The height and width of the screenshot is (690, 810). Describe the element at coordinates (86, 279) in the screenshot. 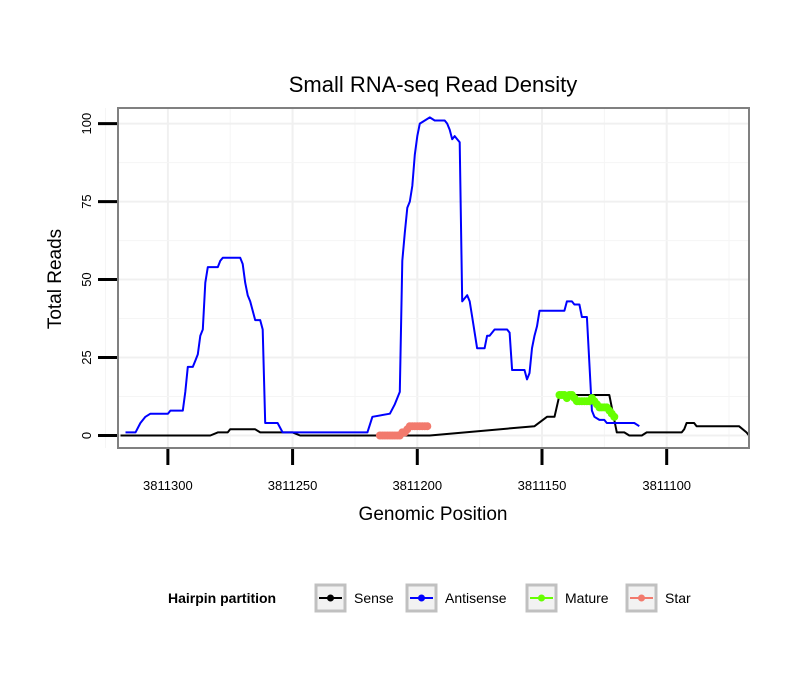

I see `y-tick-label: 50` at that location.